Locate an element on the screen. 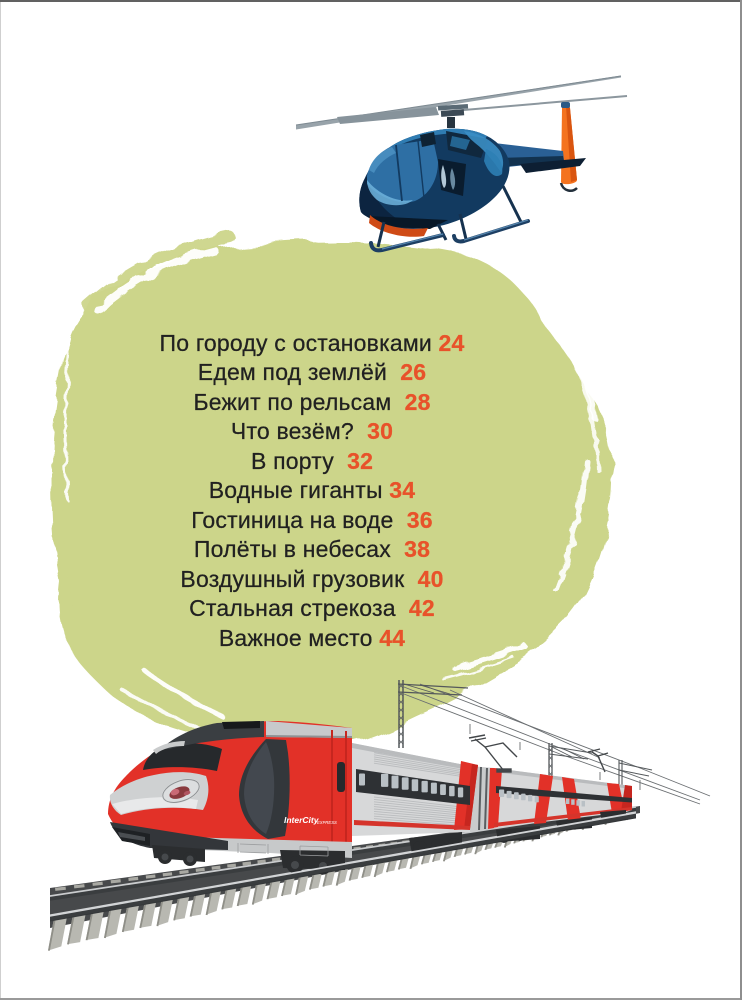 This screenshot has height=1000, width=742. svg-text: EXPRESS is located at coordinates (327, 822).